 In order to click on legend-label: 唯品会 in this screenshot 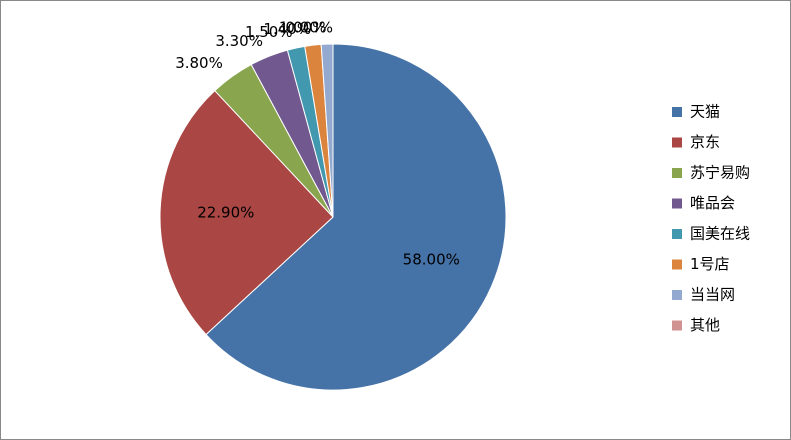, I will do `click(712, 203)`.